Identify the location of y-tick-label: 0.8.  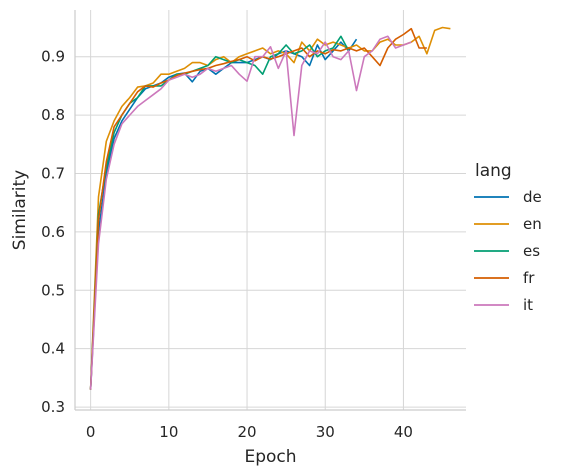
(53, 115).